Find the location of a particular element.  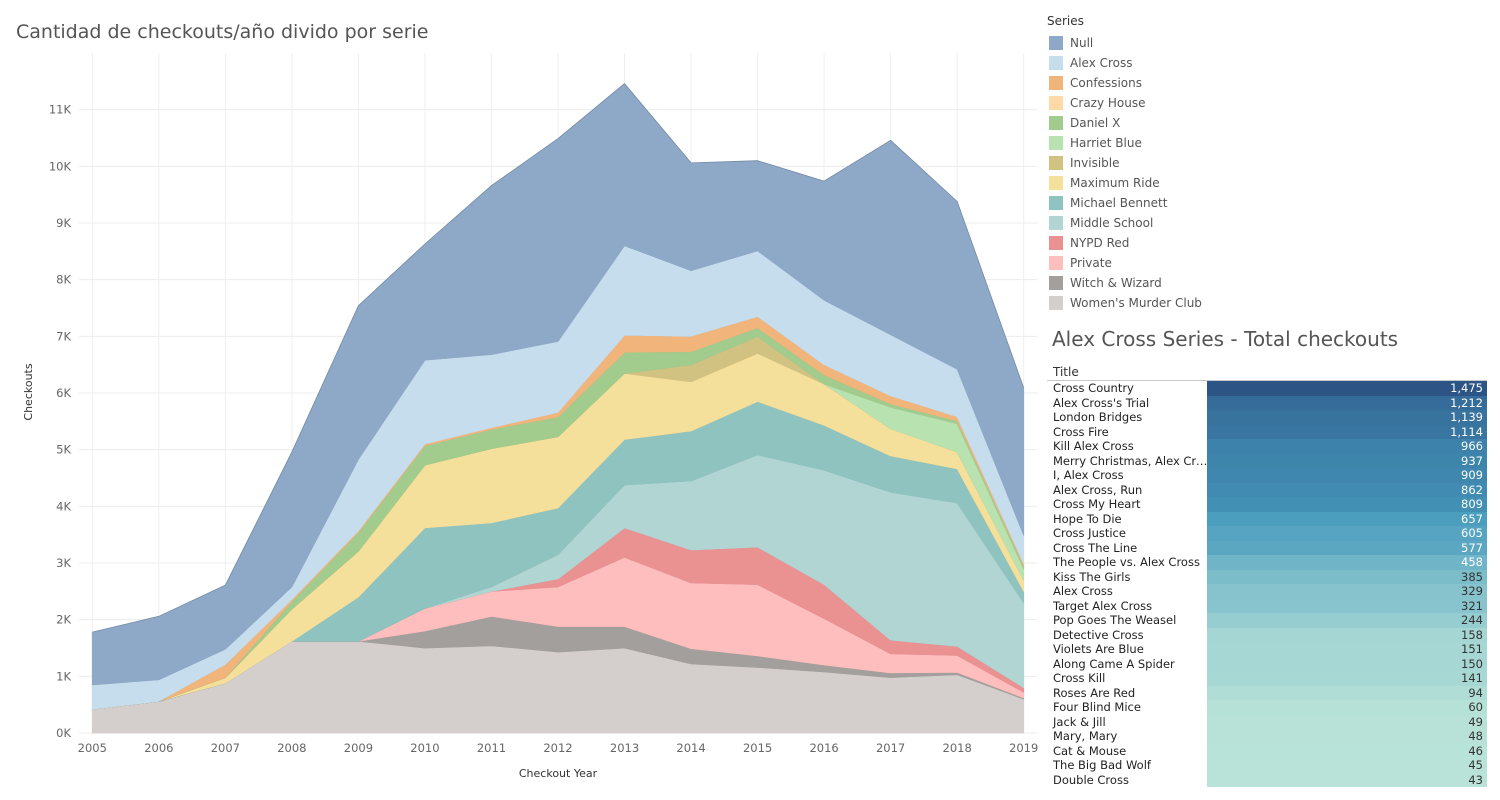

table-row: Hope To Die 657 is located at coordinates (1267, 518).